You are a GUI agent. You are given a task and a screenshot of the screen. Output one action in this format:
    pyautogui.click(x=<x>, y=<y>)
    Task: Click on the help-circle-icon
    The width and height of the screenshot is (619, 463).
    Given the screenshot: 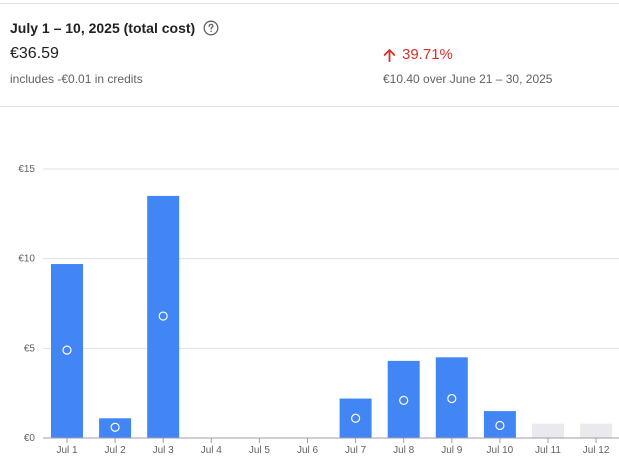 What is the action you would take?
    pyautogui.click(x=211, y=28)
    